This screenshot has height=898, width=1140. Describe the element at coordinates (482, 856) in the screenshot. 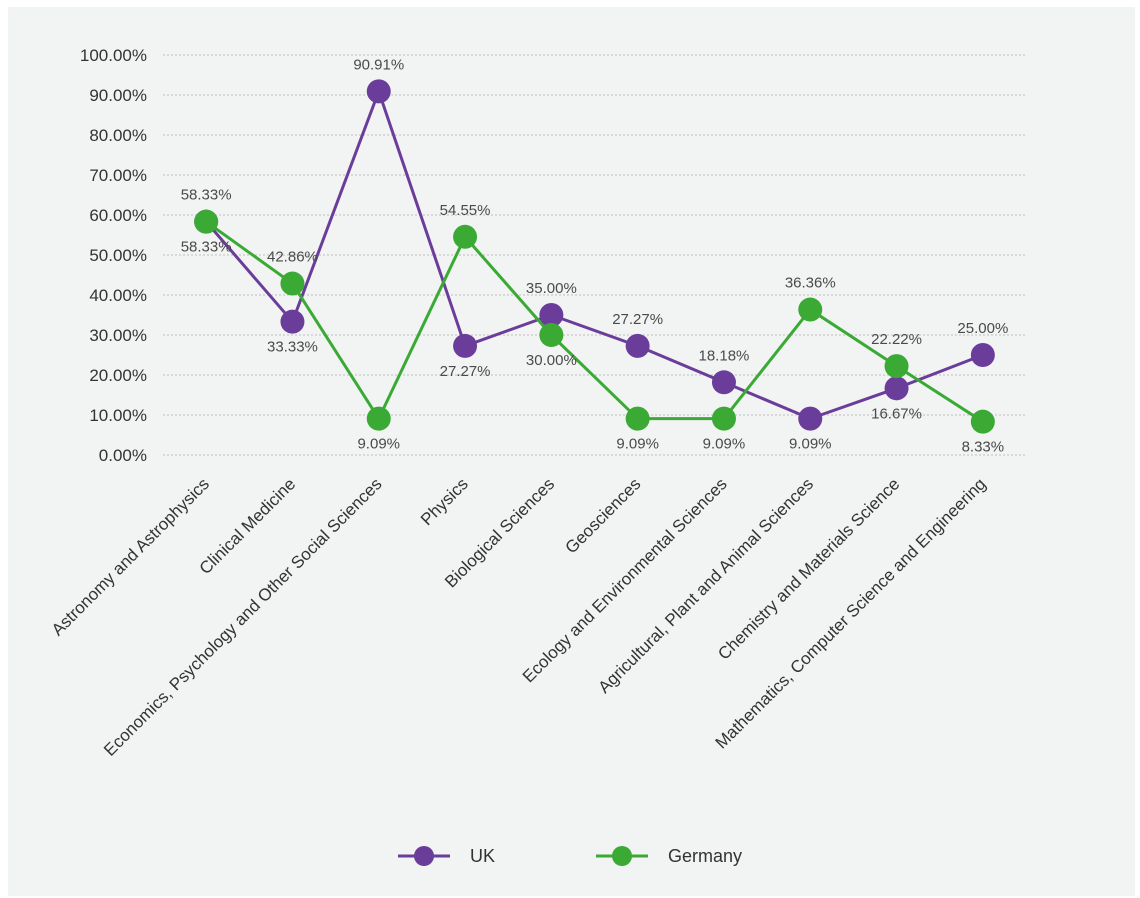

I see `legend-label-uk: UK` at that location.